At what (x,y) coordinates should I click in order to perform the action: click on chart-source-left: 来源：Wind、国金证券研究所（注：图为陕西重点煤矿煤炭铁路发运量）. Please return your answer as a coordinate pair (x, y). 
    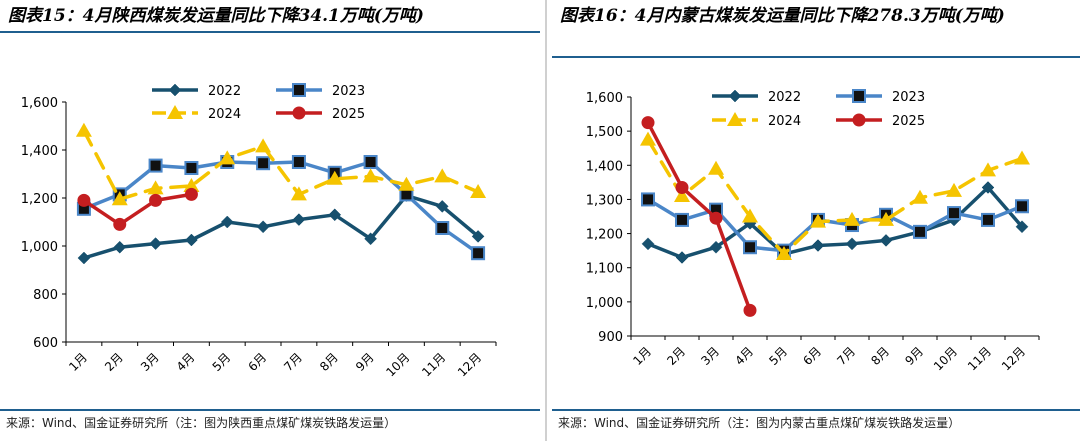
    Looking at the image, I should click on (201, 423).